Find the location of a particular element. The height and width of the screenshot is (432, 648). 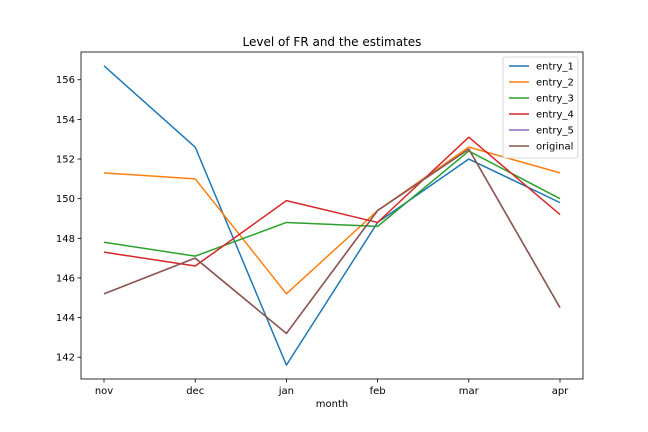

legend-label: entry_5 is located at coordinates (555, 131).